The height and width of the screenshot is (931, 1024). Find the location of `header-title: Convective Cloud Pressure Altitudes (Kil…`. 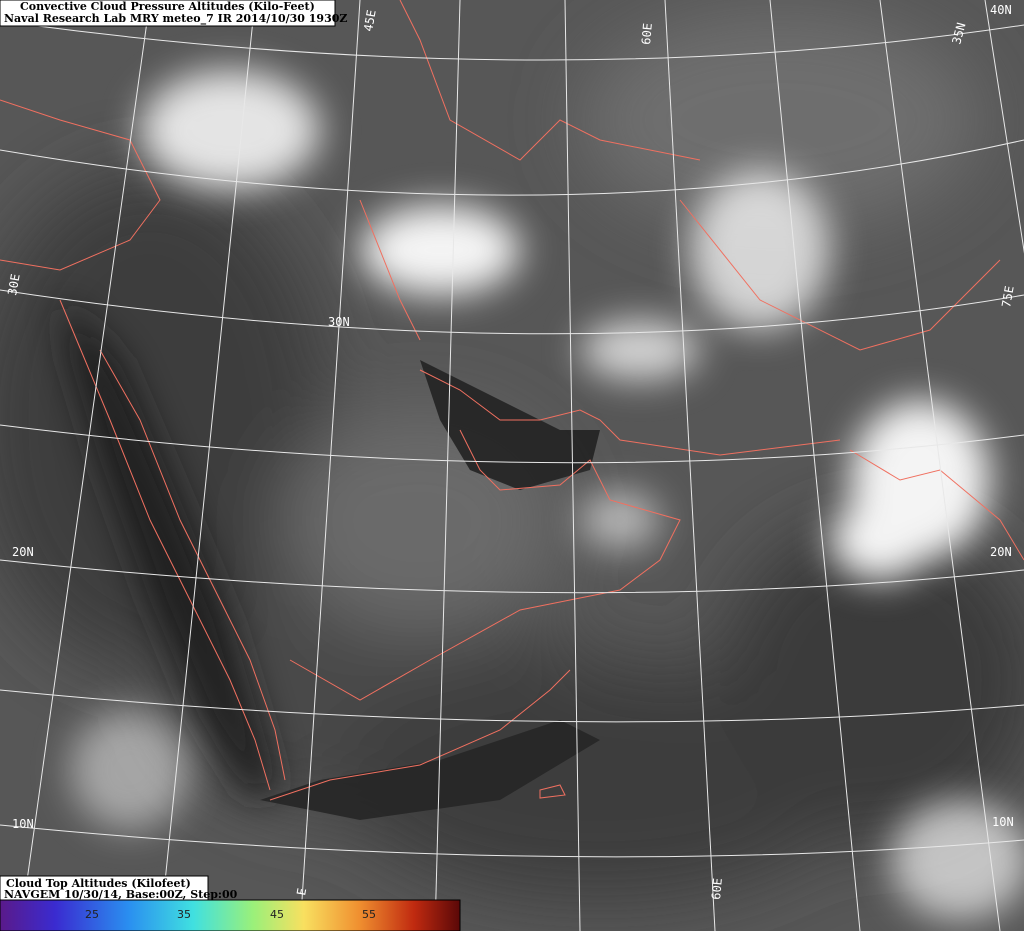

header-title: Convective Cloud Pressure Altitudes (Kil… is located at coordinates (167, 6).